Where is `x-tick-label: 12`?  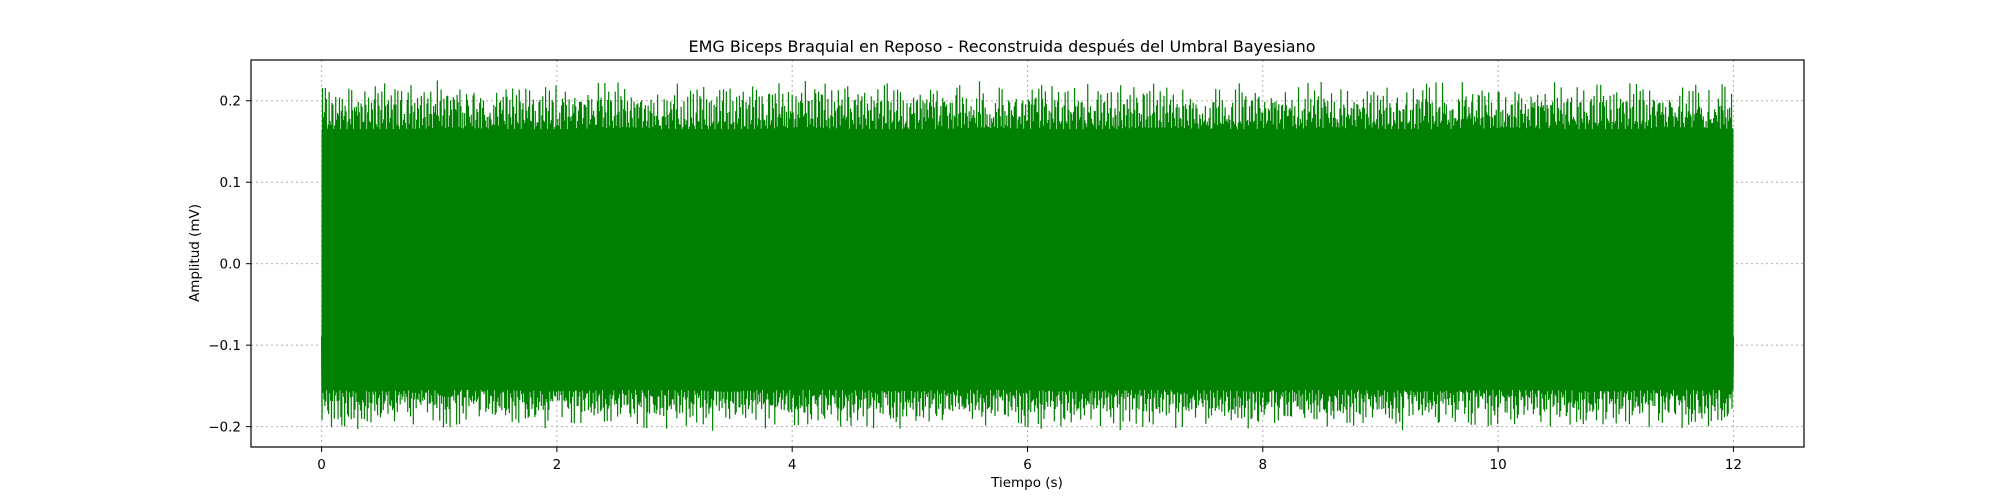 x-tick-label: 12 is located at coordinates (1733, 465).